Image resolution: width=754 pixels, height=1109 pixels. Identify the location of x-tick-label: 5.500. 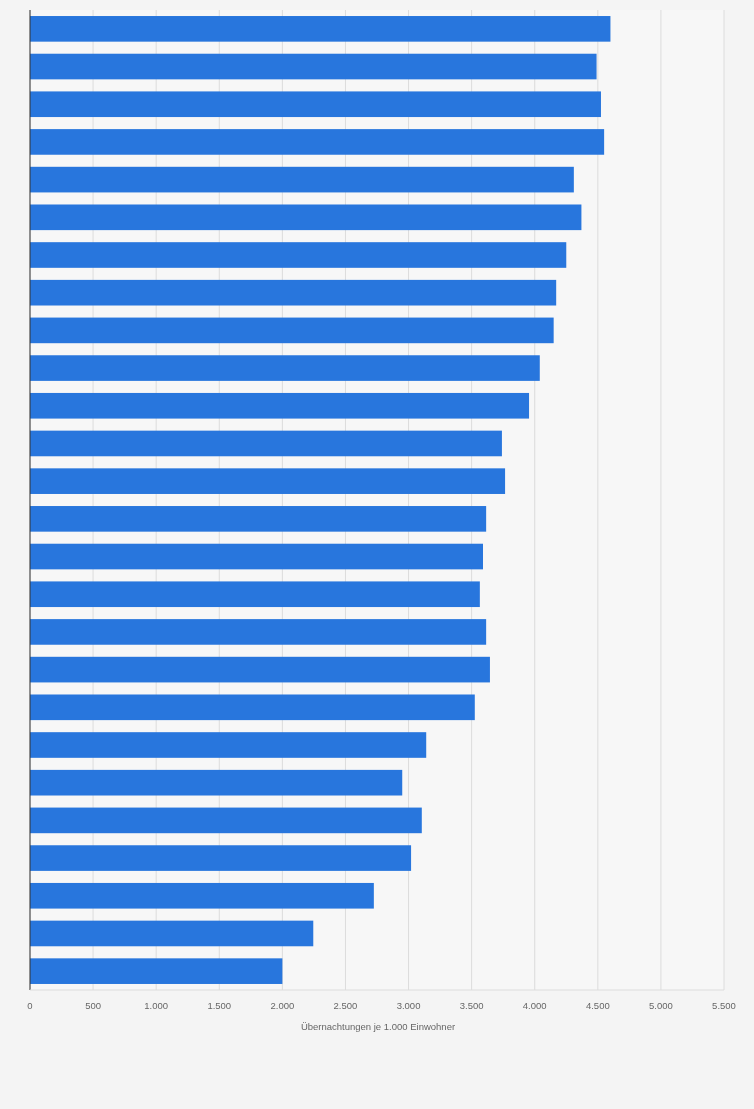
(724, 1005).